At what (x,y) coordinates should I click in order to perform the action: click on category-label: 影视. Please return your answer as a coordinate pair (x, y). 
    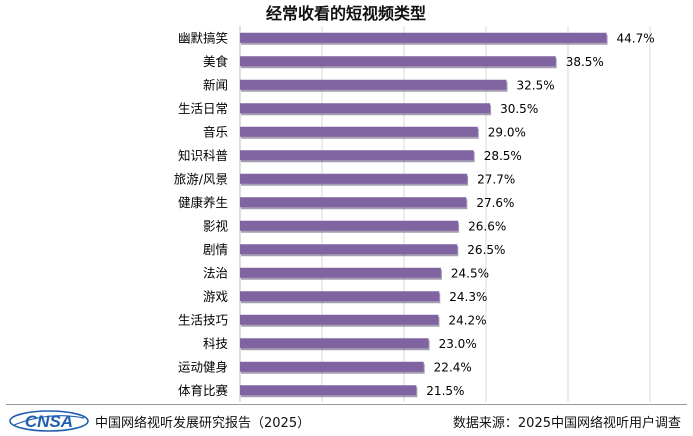
    Looking at the image, I should click on (216, 225).